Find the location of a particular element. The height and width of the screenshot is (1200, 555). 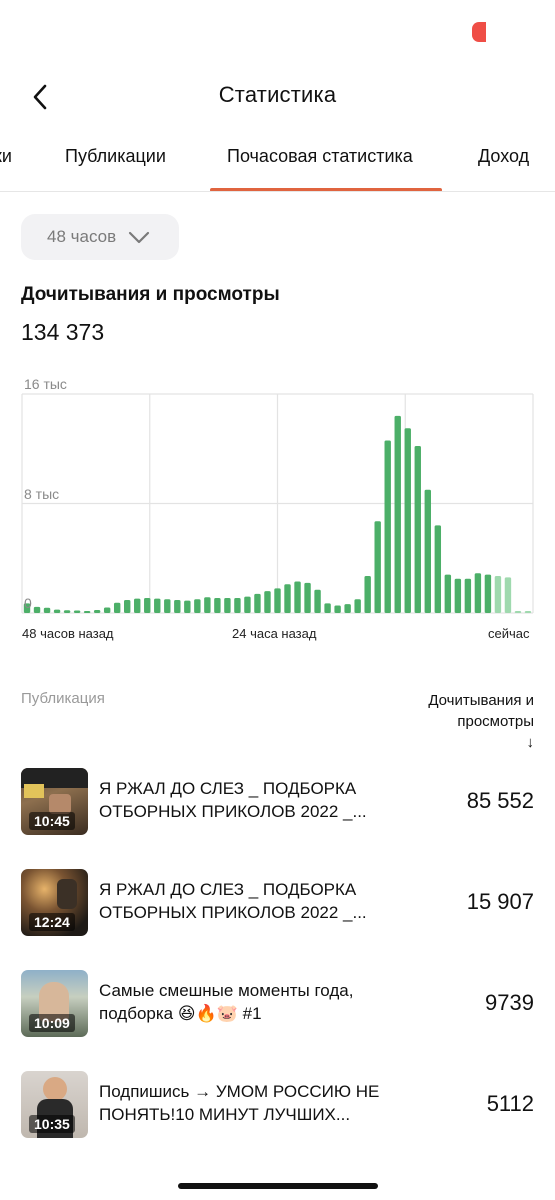

active-tab-indicator is located at coordinates (326, 189).